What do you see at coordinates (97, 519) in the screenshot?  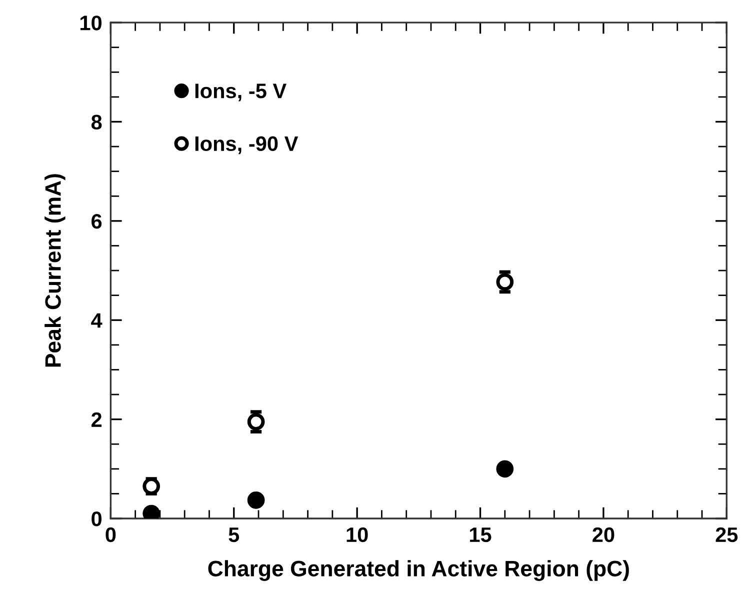 I see `y-tick-label: 0` at bounding box center [97, 519].